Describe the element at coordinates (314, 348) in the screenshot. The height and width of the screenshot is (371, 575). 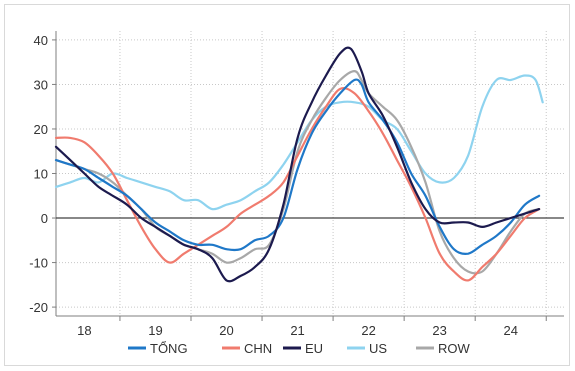
I see `legend-label-eu: EU` at that location.